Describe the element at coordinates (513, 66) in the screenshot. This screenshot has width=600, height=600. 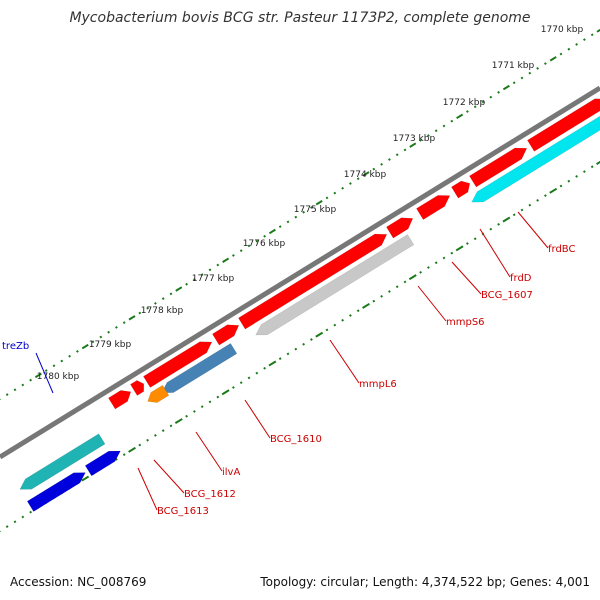
I see `kbp-tick-label: 1771 kbp` at that location.